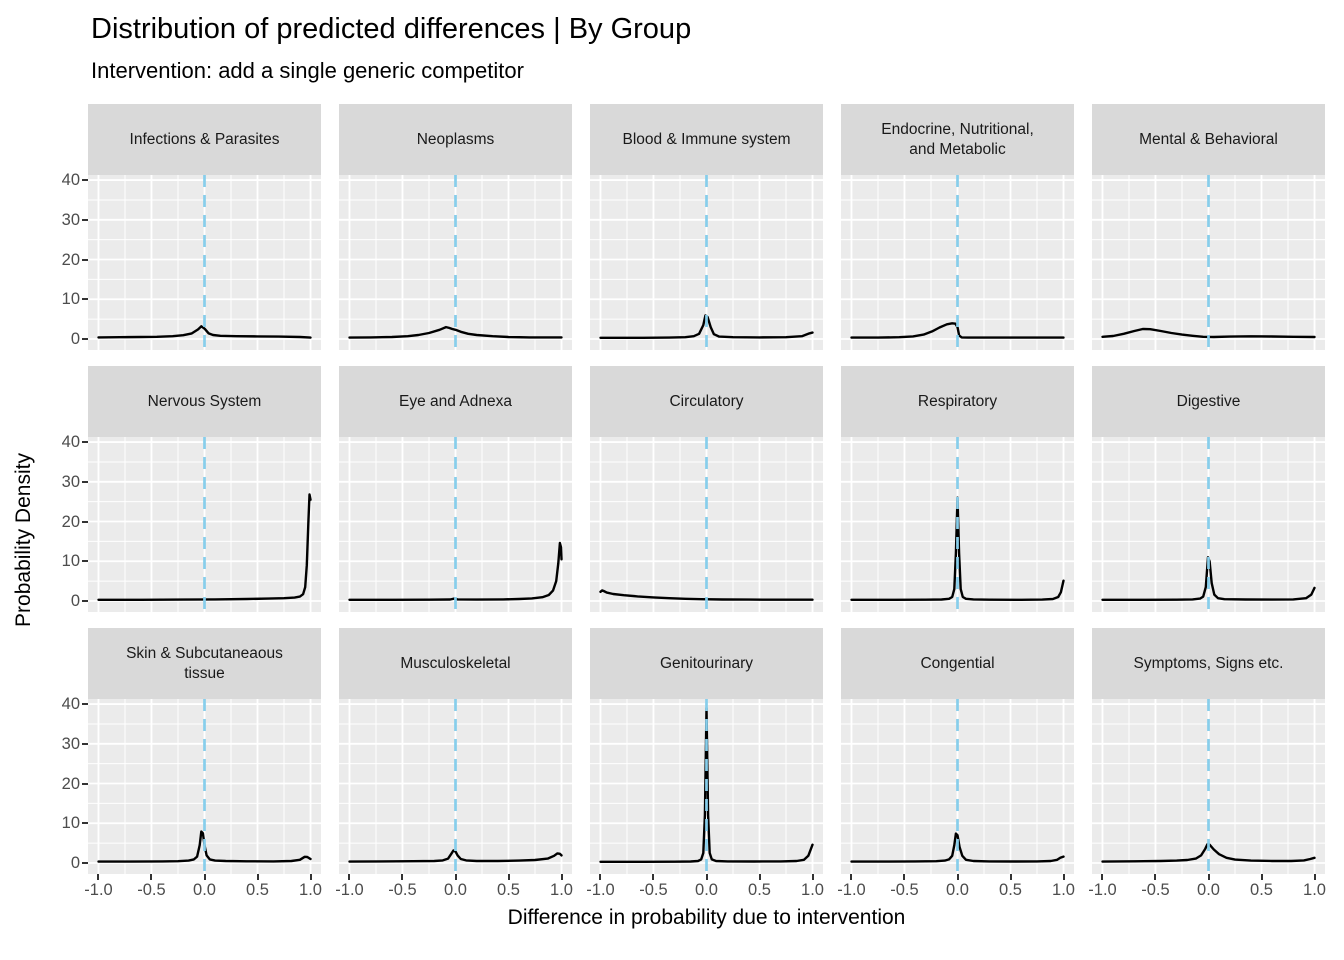 This screenshot has height=960, width=1344. I want to click on facet-strip-label: Congential, so click(957, 663).